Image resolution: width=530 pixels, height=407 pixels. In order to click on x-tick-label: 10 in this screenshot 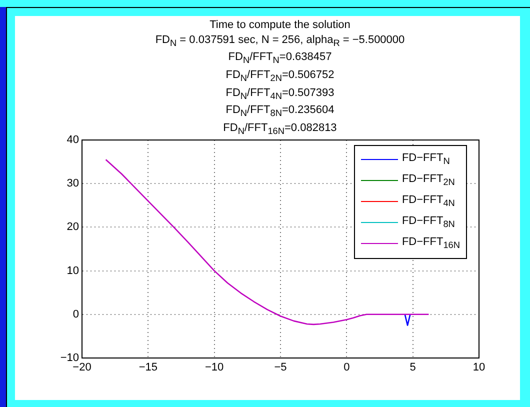, I will do `click(479, 368)`.